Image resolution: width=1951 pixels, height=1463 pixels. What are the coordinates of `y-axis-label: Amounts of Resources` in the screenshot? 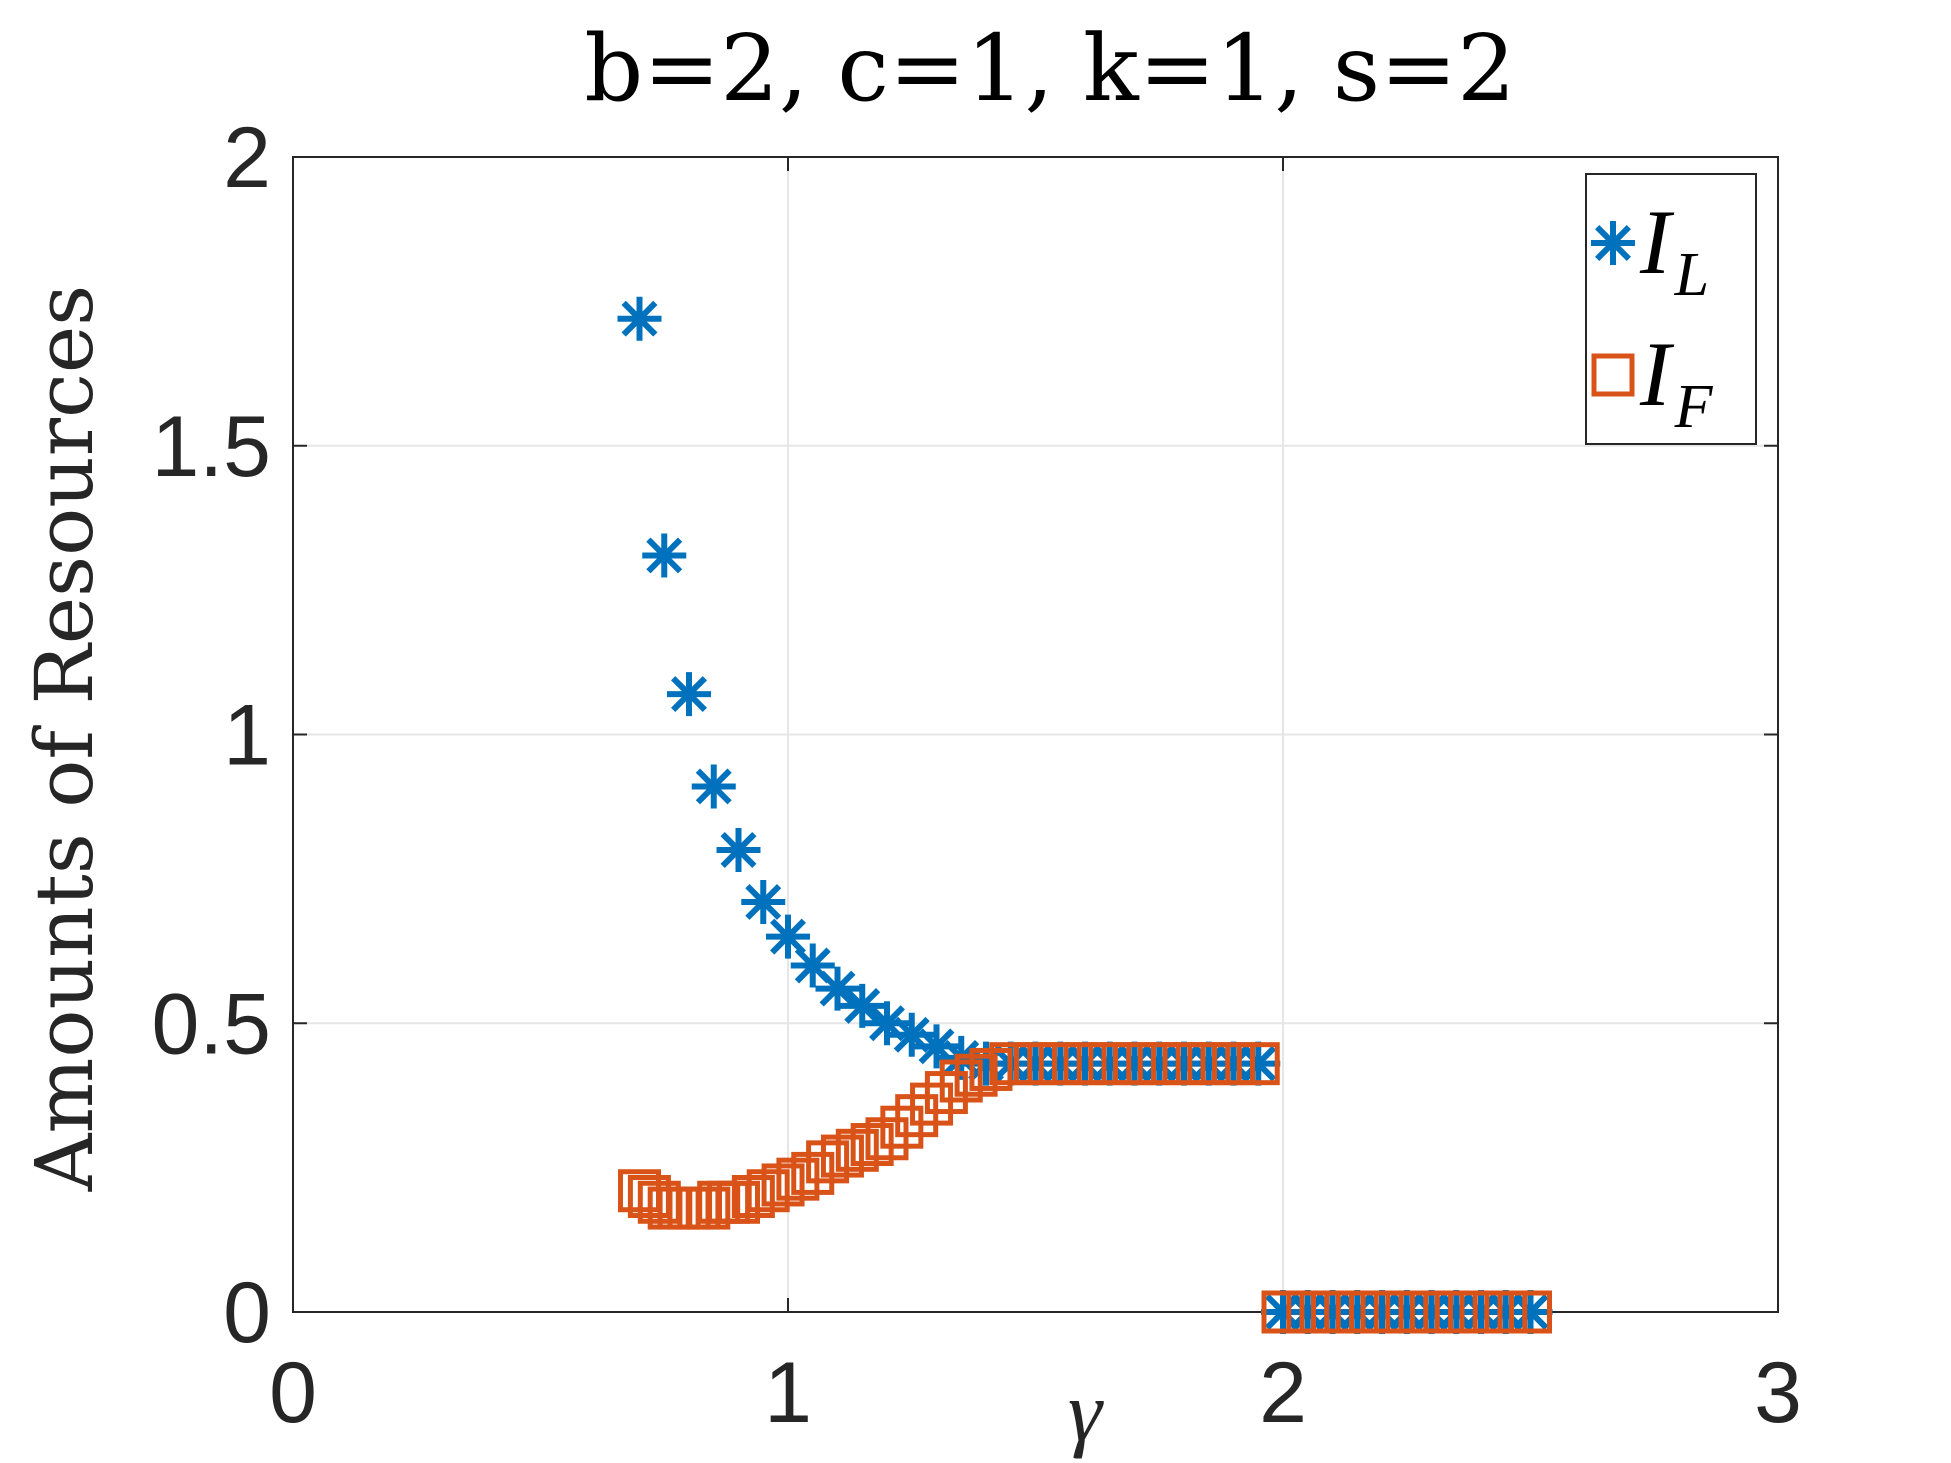 It's located at (64, 738).